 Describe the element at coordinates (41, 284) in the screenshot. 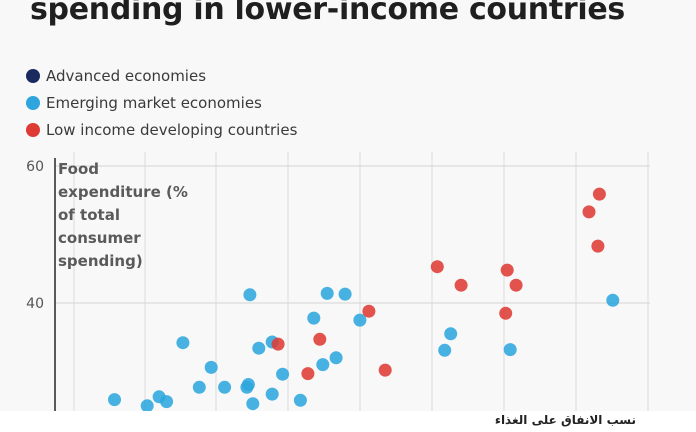

I see `y-axis: 40 60` at that location.